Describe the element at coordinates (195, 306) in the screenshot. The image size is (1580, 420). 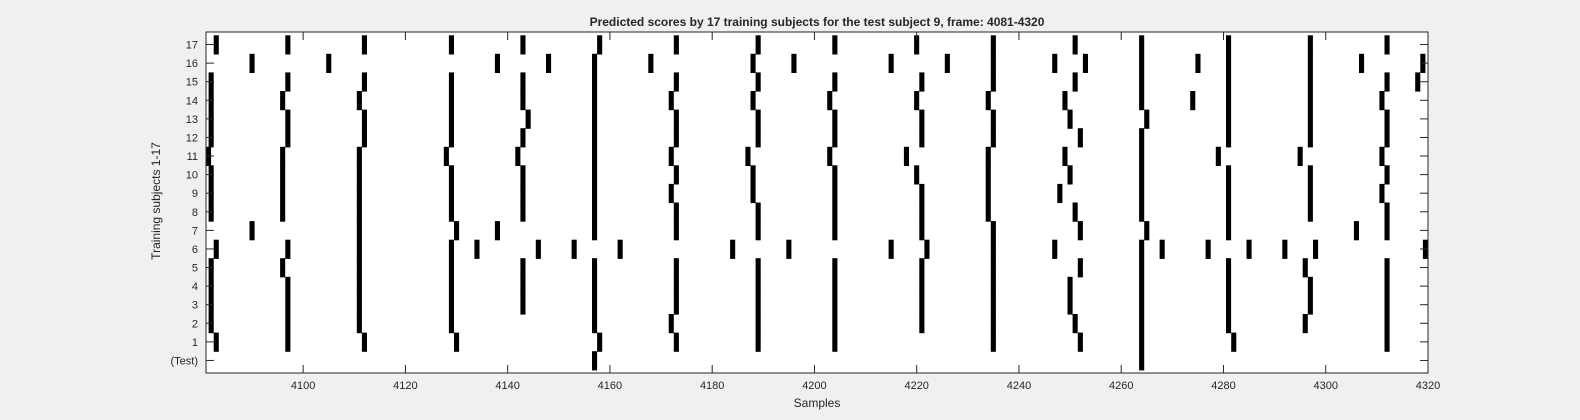
I see `y-tick-label: 3` at that location.